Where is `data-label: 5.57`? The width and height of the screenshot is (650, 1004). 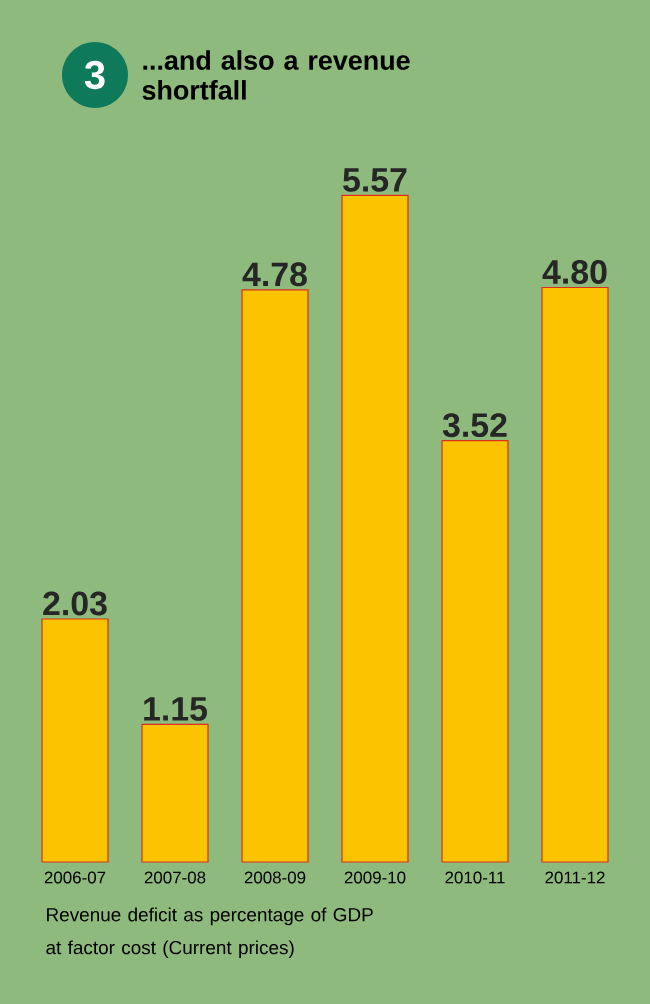 data-label: 5.57 is located at coordinates (375, 180).